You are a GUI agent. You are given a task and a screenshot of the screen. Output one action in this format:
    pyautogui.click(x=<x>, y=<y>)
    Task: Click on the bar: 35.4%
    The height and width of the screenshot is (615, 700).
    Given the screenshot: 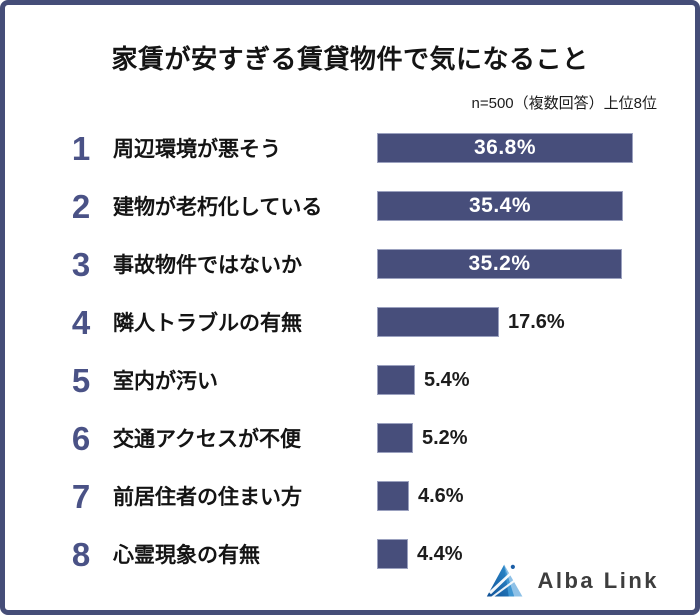 What is the action you would take?
    pyautogui.click(x=500, y=206)
    